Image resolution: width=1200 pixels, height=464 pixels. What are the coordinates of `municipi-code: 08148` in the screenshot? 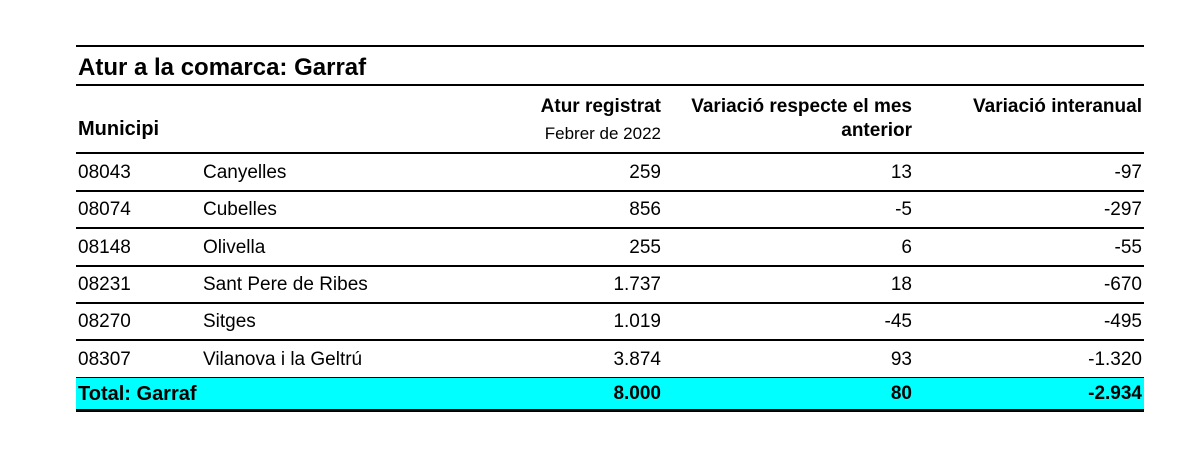 It's located at (104, 247).